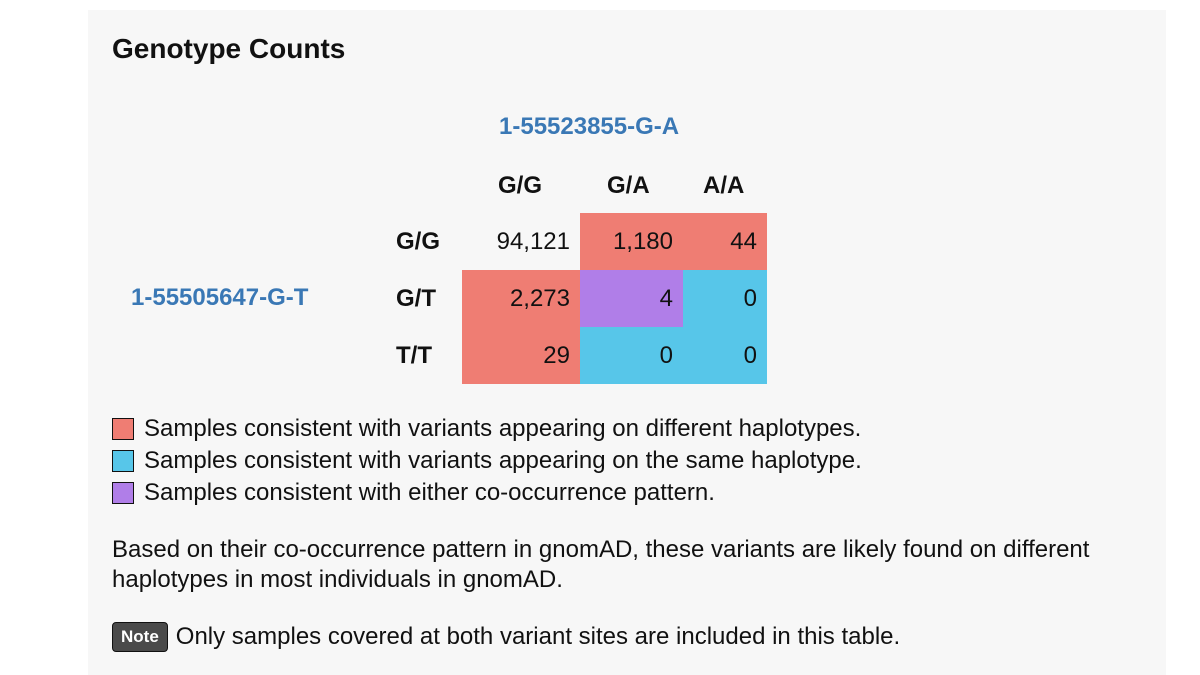 This screenshot has width=1200, height=675. Describe the element at coordinates (521, 298) in the screenshot. I see `genotype-cell: 2,273` at that location.